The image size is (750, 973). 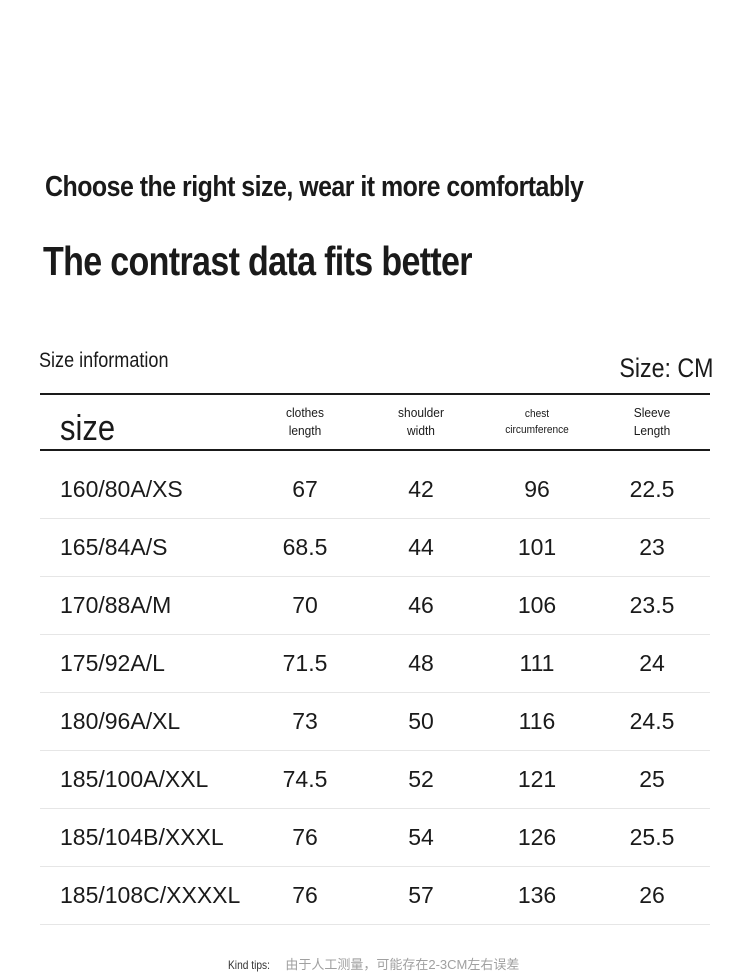 What do you see at coordinates (88, 427) in the screenshot?
I see `column-header-size: size` at bounding box center [88, 427].